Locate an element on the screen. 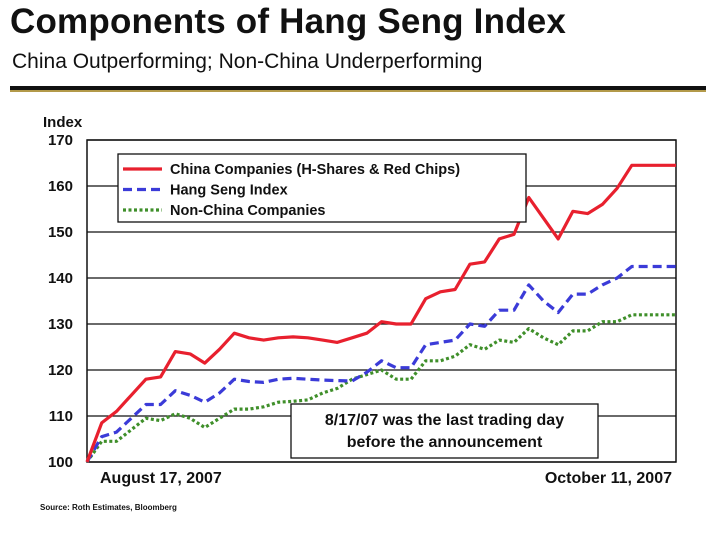 Image resolution: width=720 pixels, height=547 pixels. legend-label: Hang Seng Index is located at coordinates (229, 191).